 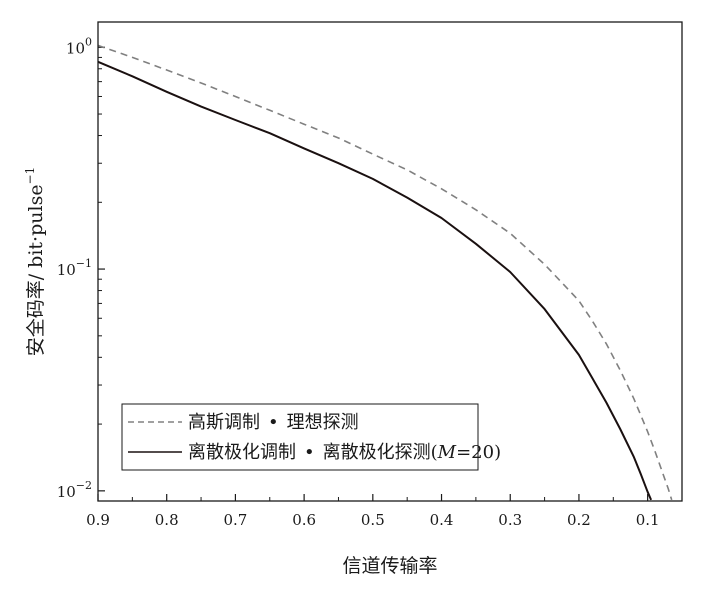 What do you see at coordinates (300, 437) in the screenshot?
I see `legend-box` at bounding box center [300, 437].